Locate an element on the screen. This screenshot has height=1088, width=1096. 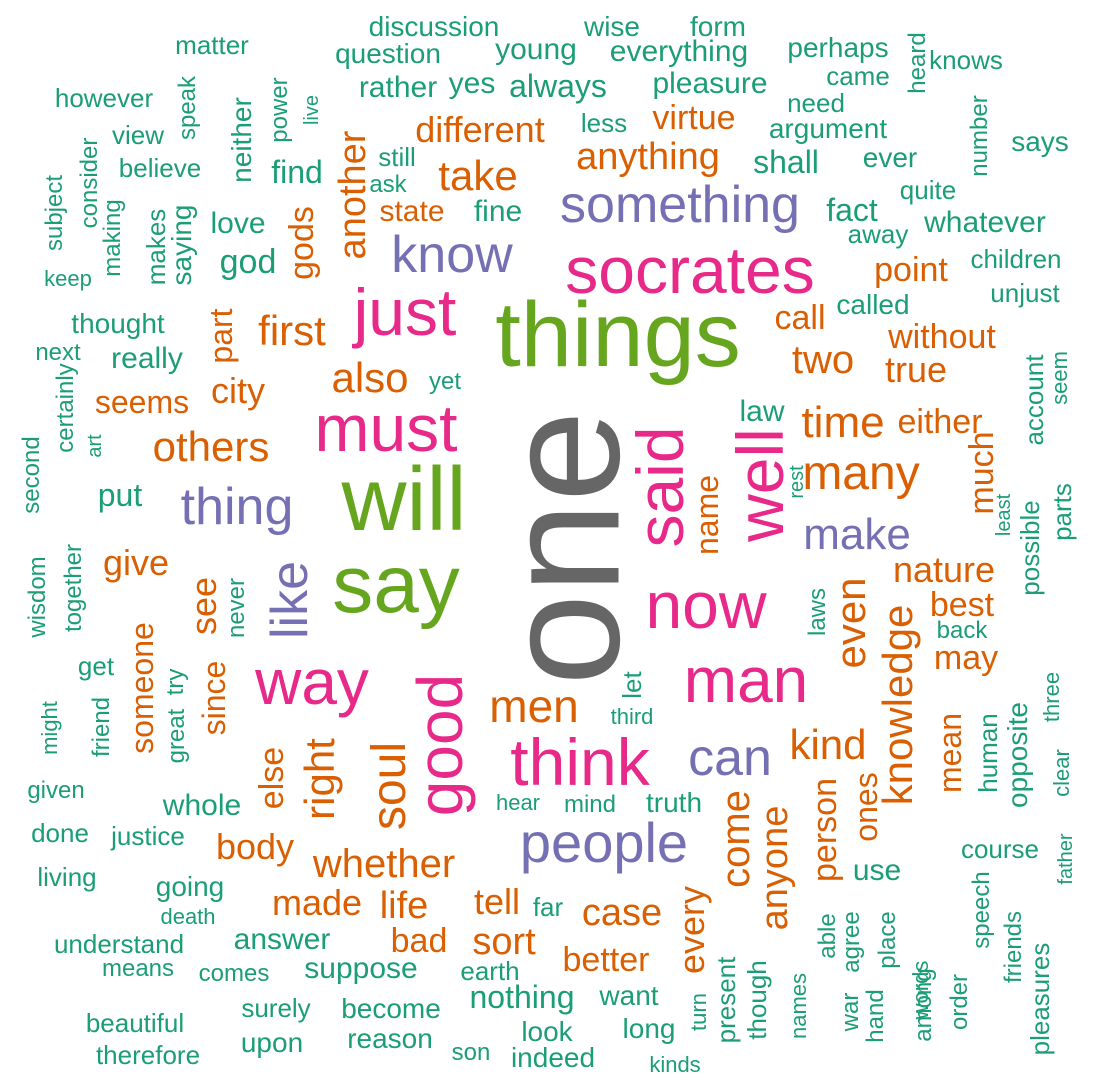
word-justice: justice is located at coordinates (148, 836).